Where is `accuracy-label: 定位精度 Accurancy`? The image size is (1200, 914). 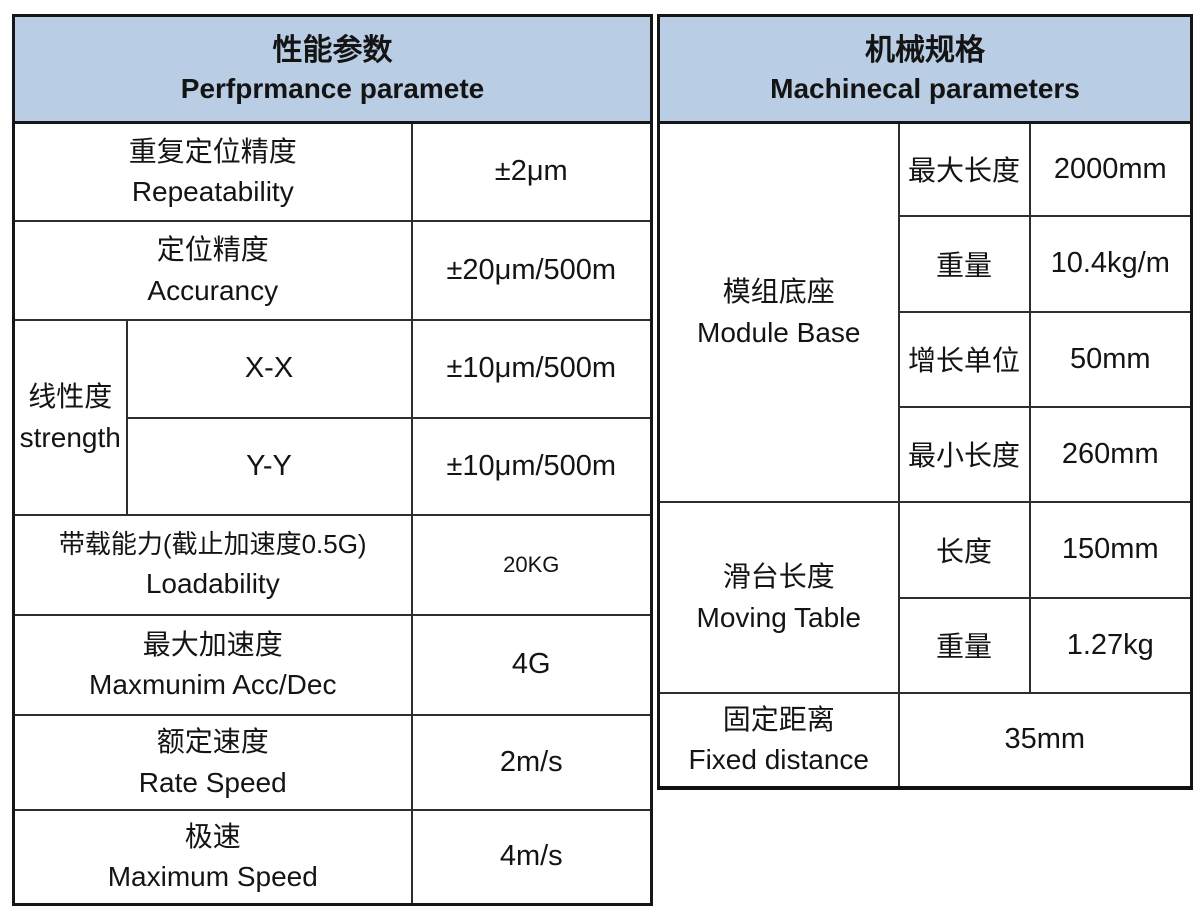 accuracy-label: 定位精度 Accurancy is located at coordinates (212, 270).